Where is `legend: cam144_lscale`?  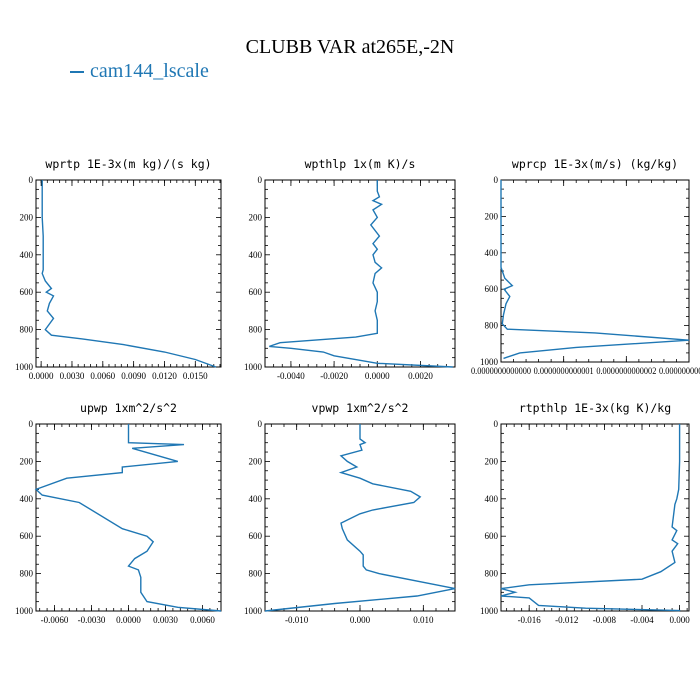 legend: cam144_lscale is located at coordinates (139, 71).